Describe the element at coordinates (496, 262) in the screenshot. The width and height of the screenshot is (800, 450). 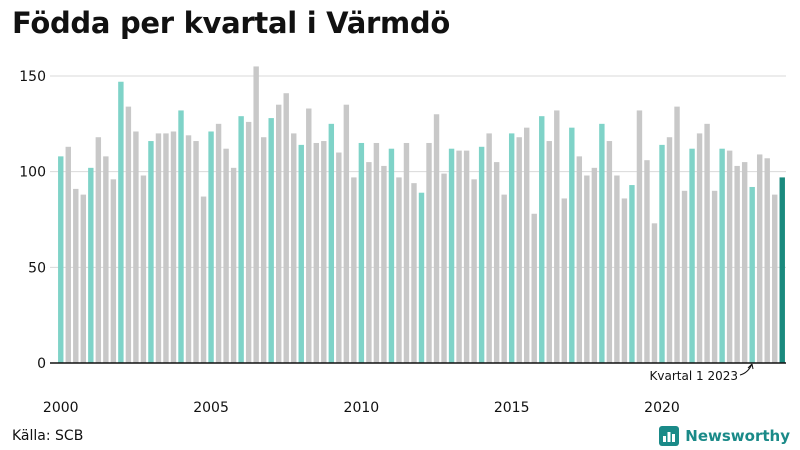
I see `bar-2014-q3` at that location.